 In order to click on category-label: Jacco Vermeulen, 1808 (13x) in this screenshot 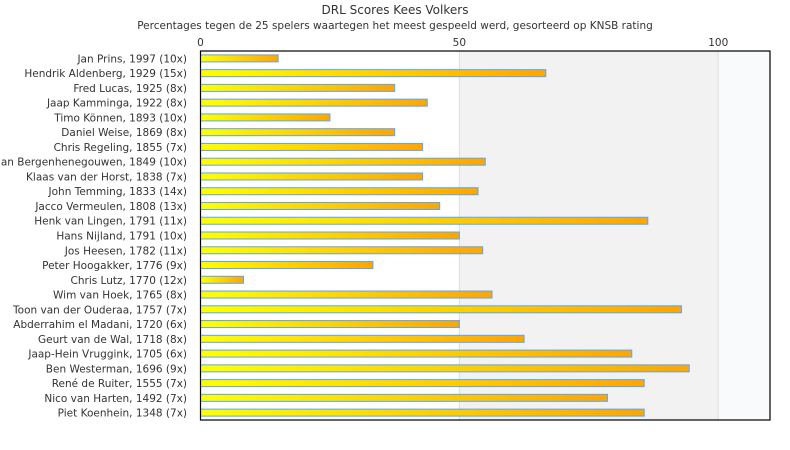, I will do `click(110, 207)`.